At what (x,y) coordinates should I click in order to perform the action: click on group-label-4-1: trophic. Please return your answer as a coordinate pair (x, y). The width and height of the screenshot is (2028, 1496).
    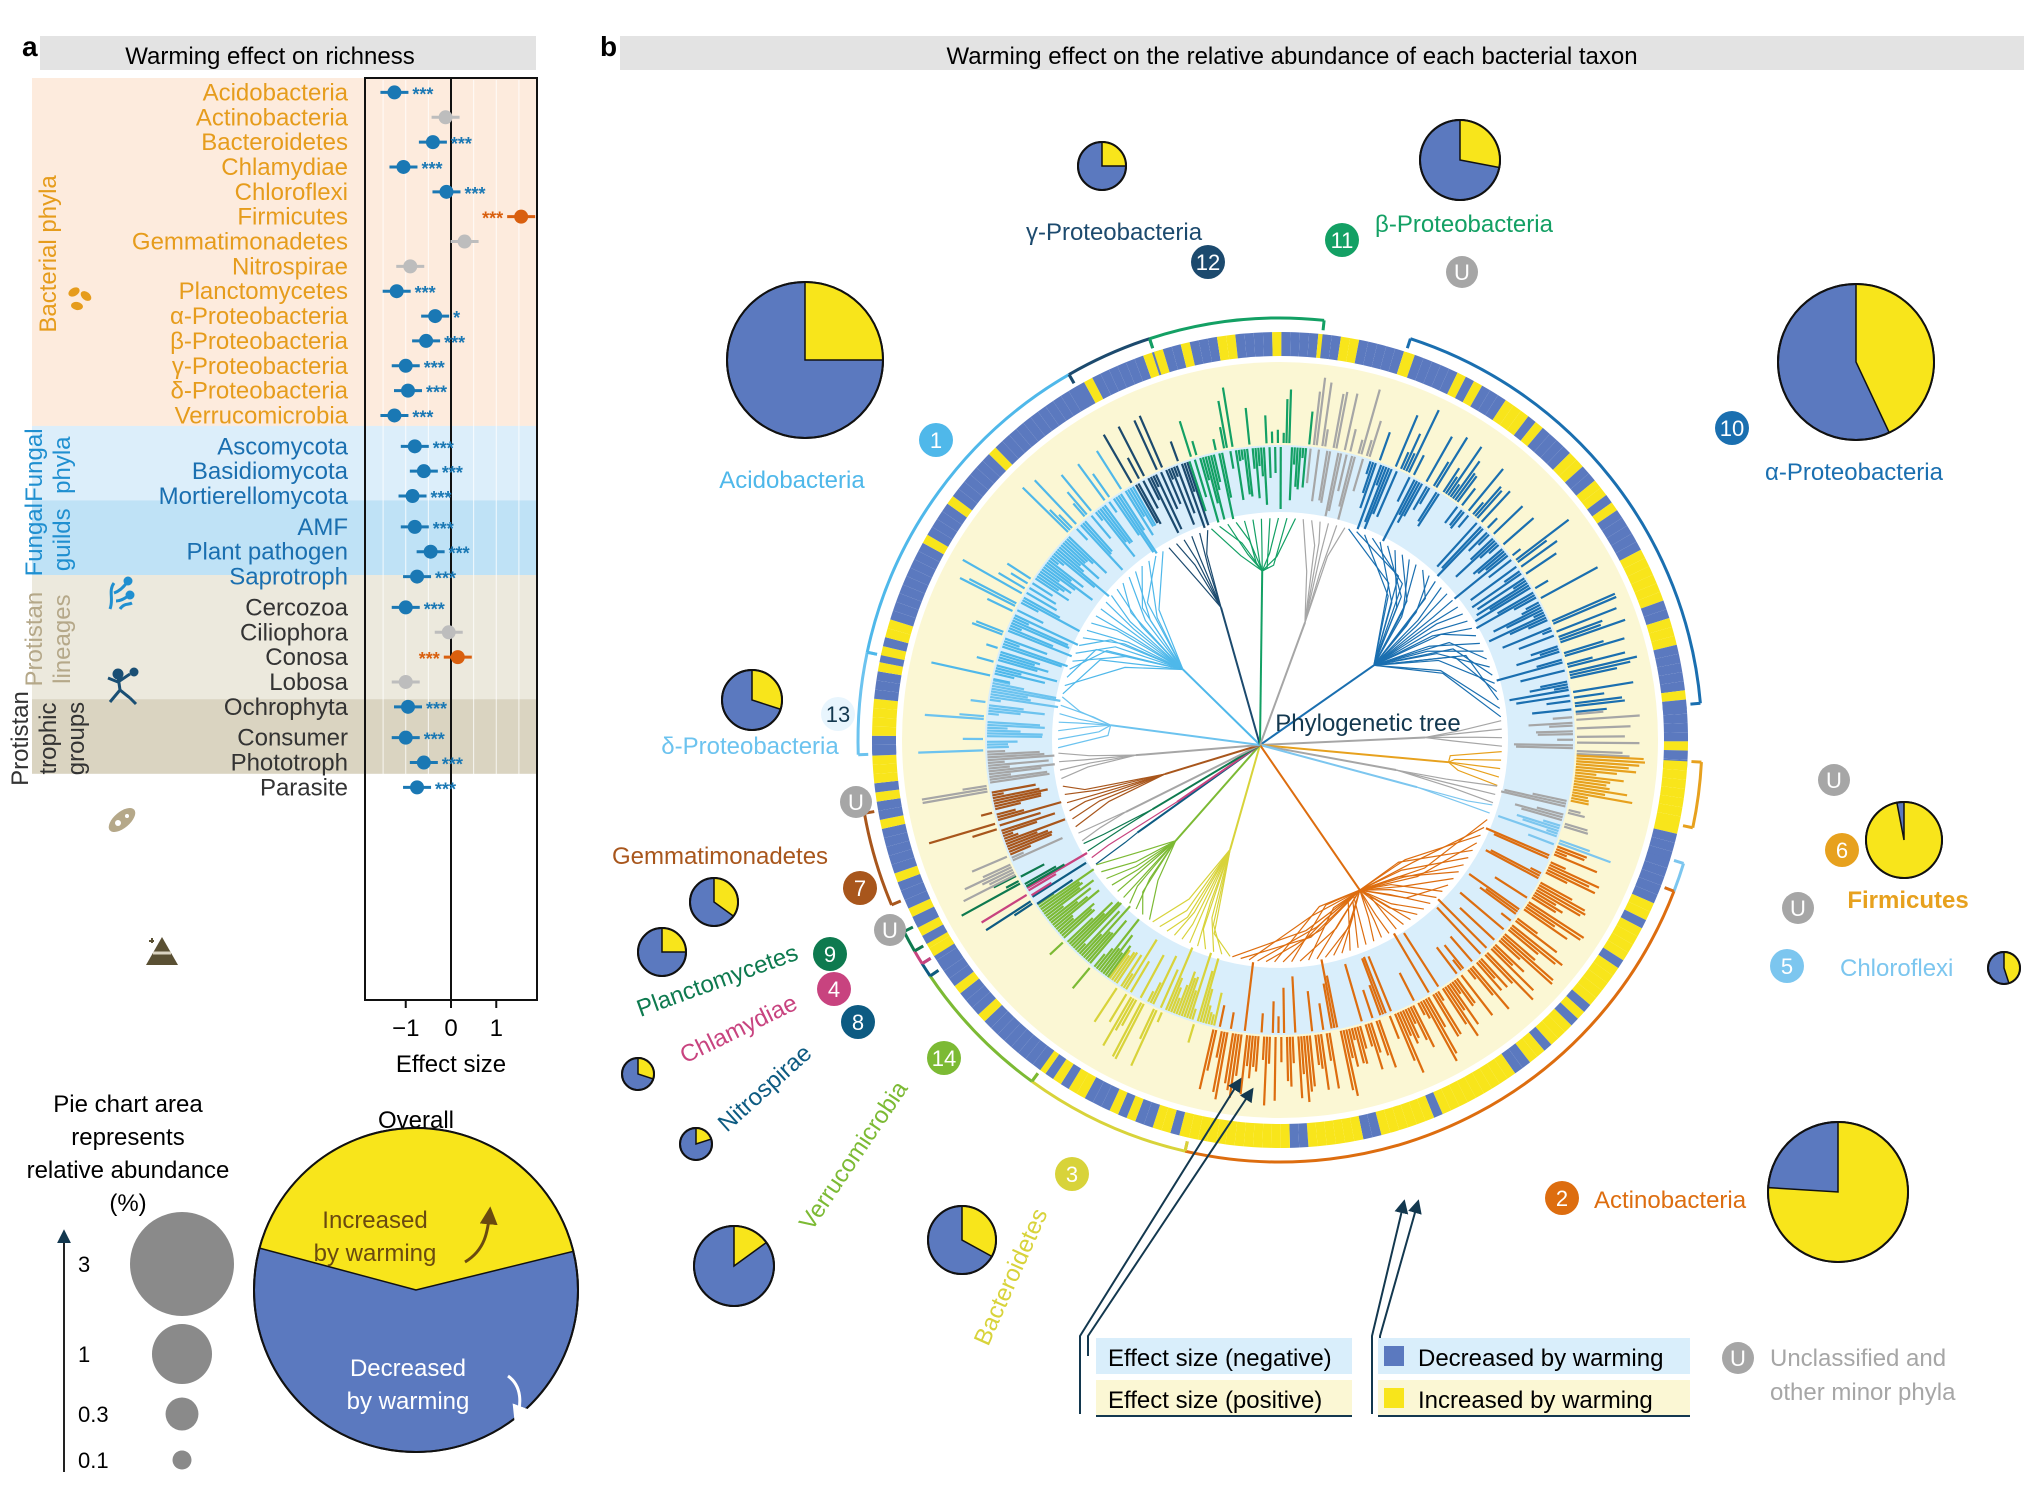
    Looking at the image, I should click on (48, 739).